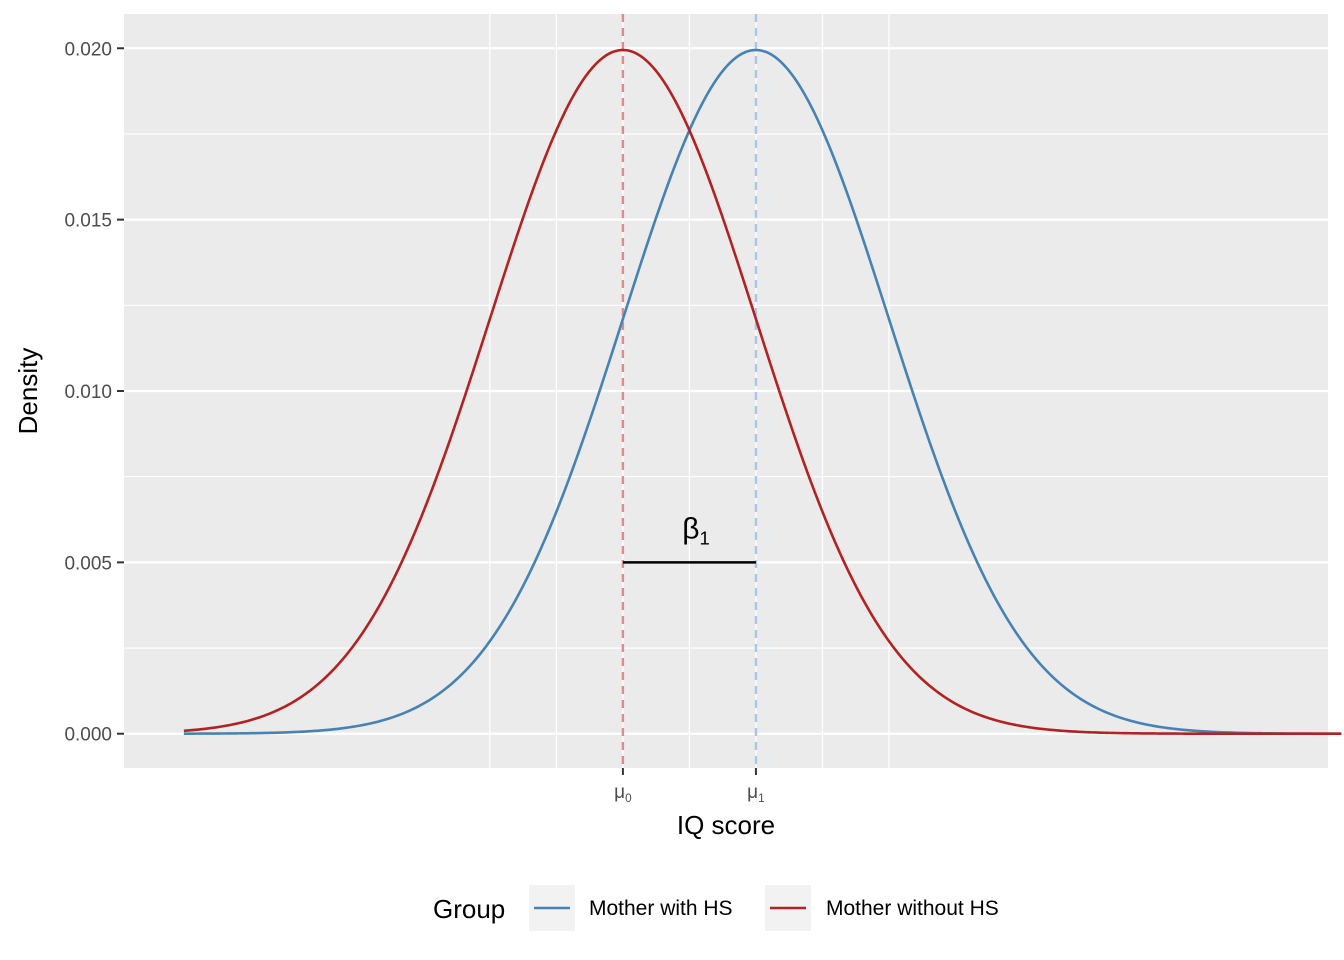  What do you see at coordinates (28, 391) in the screenshot?
I see `y-axis-title: Density` at bounding box center [28, 391].